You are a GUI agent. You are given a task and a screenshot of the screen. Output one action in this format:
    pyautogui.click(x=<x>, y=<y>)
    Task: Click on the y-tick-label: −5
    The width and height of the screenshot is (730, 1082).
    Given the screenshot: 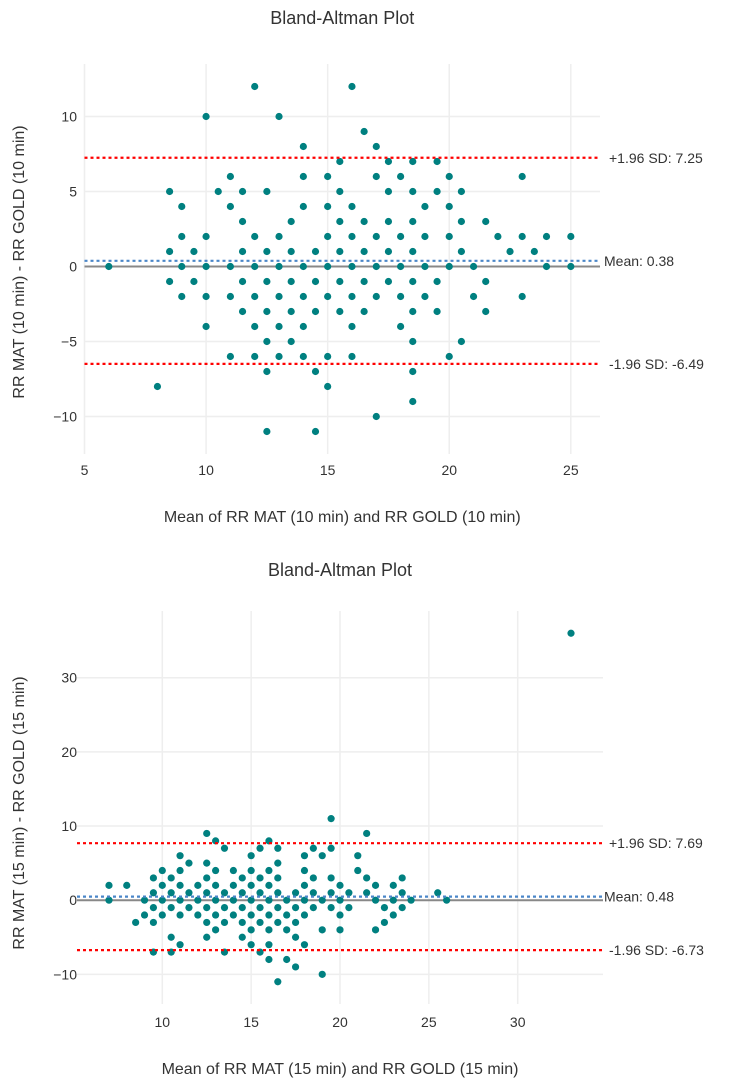 What is the action you would take?
    pyautogui.click(x=69, y=342)
    